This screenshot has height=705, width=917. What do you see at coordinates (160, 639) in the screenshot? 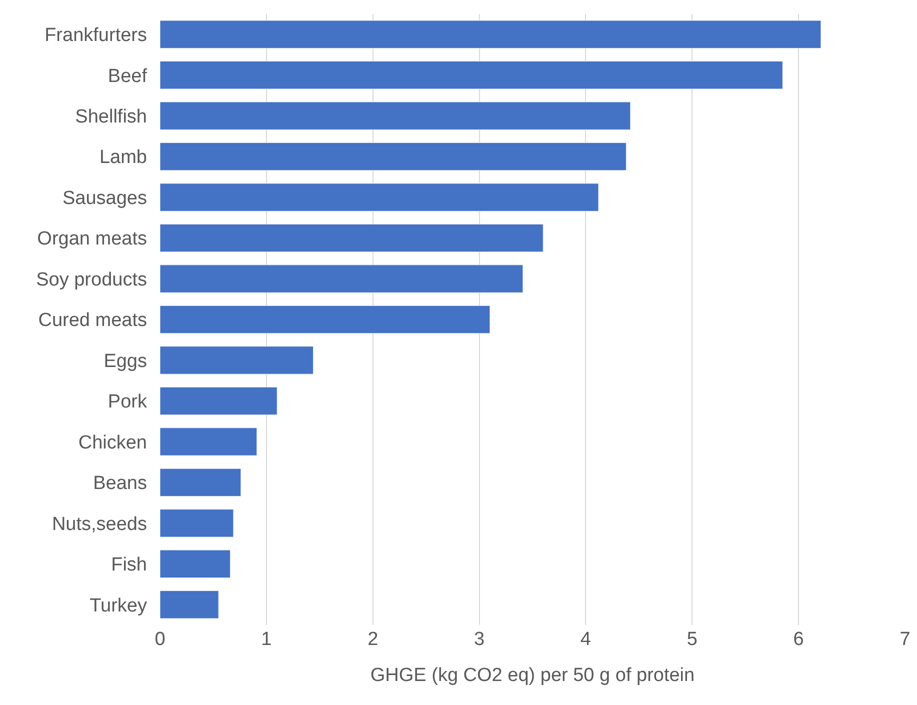
I see `x-tick-label: 0` at bounding box center [160, 639].